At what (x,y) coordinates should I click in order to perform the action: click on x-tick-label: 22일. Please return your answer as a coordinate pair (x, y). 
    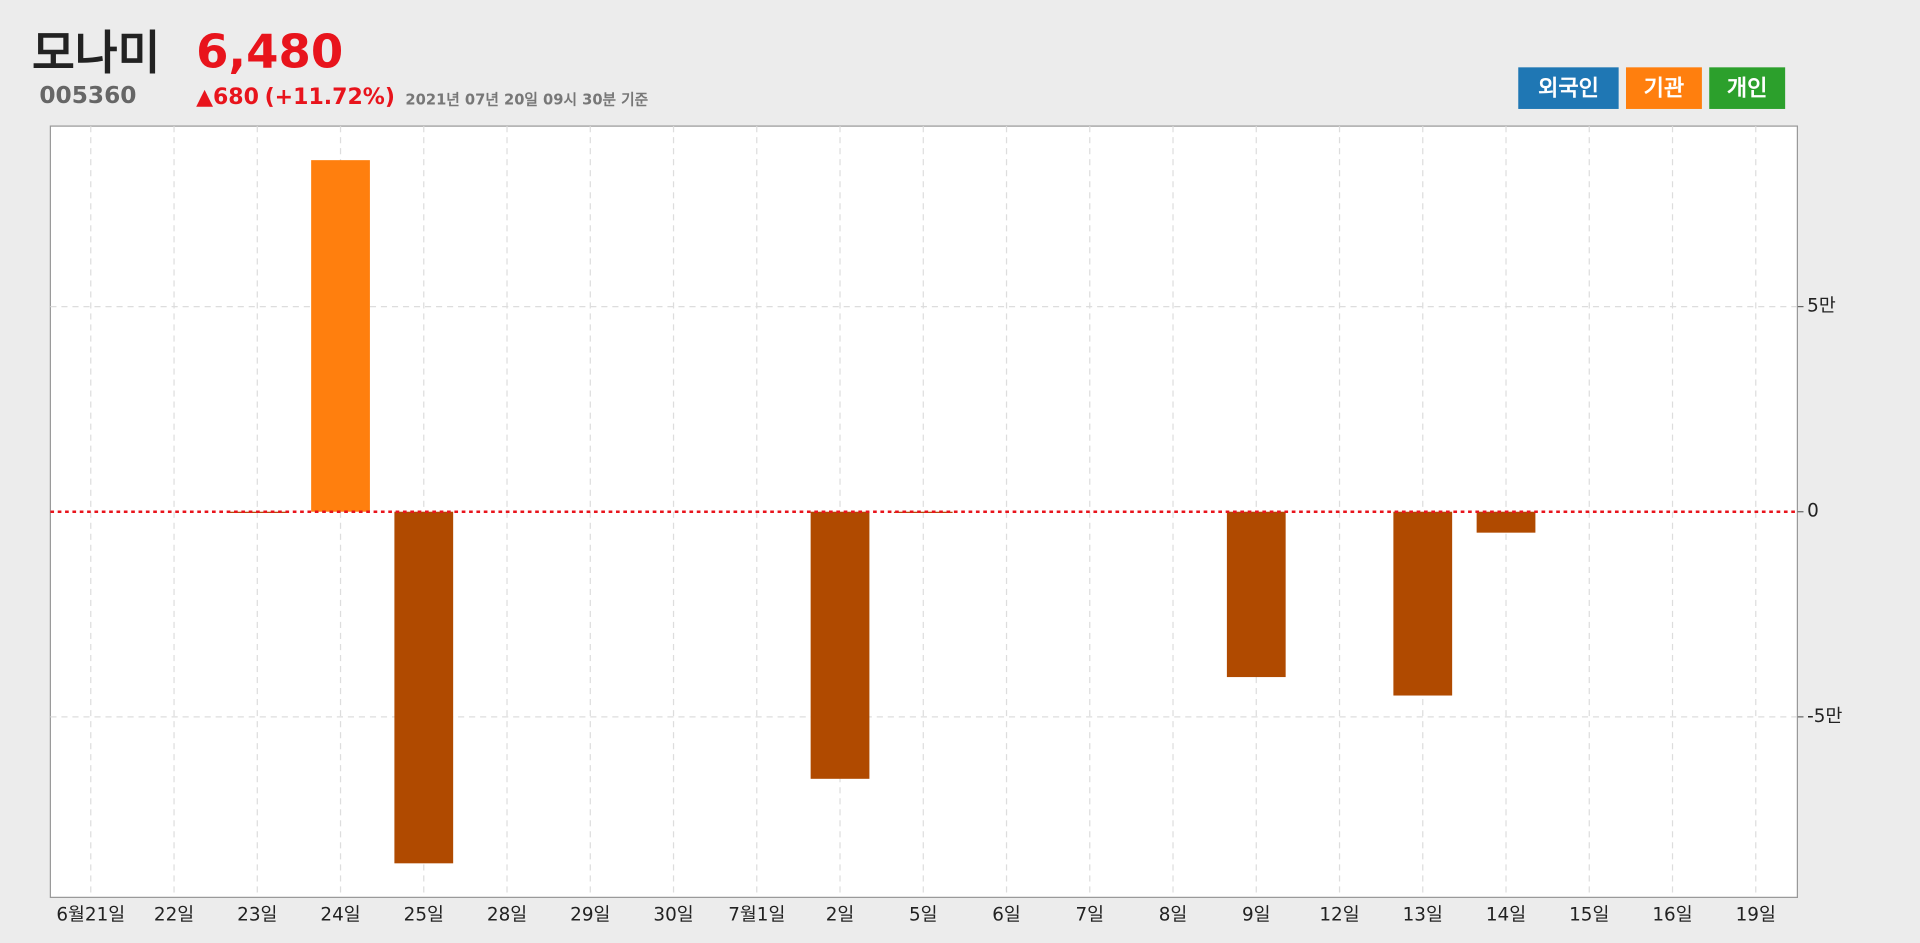
    Looking at the image, I should click on (174, 915).